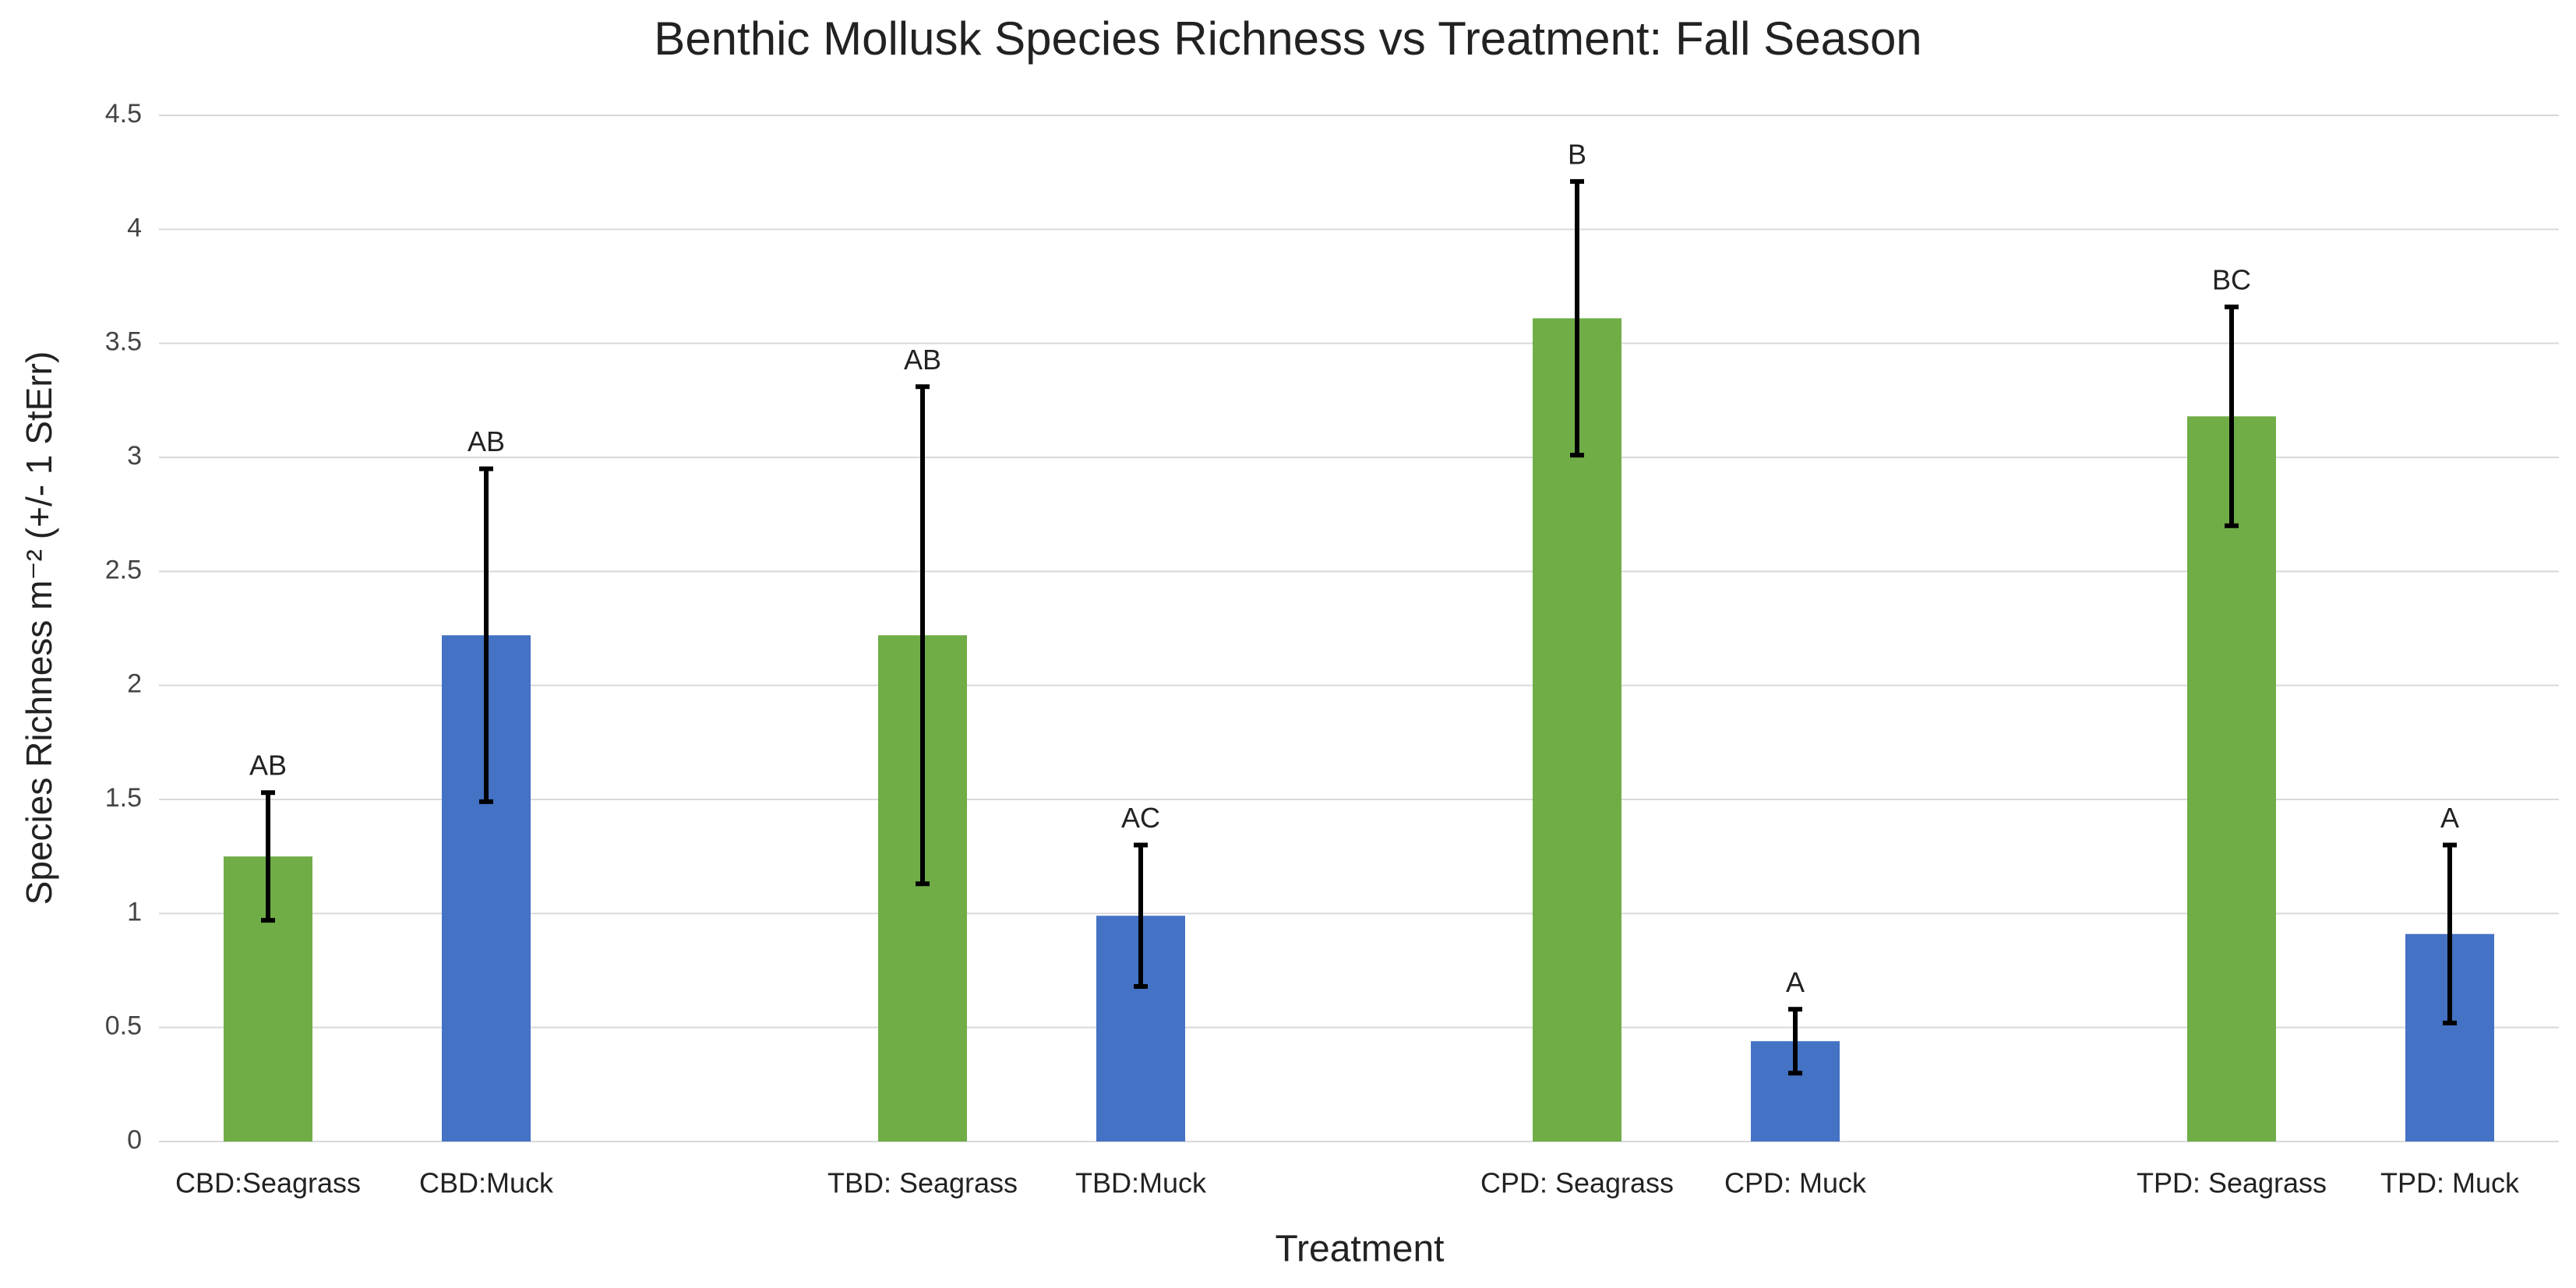 The image size is (2576, 1288). What do you see at coordinates (1577, 1183) in the screenshot?
I see `x-tick-label: CPD: Seagrass` at bounding box center [1577, 1183].